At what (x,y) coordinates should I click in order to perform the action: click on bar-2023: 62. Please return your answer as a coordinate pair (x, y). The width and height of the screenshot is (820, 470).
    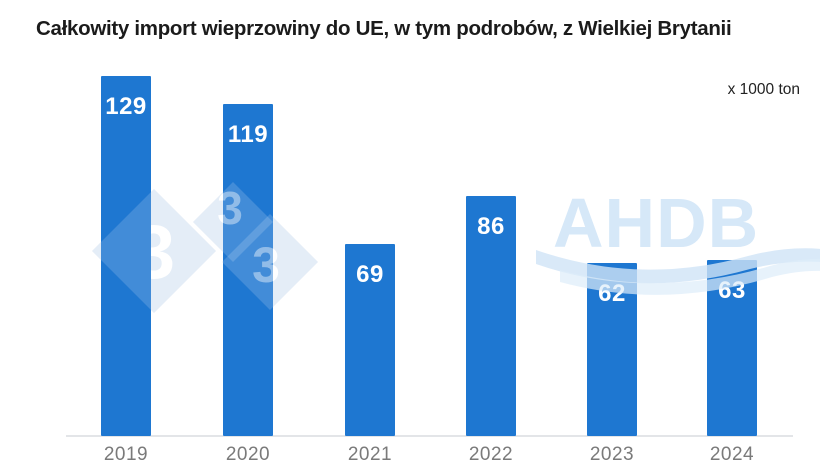
    Looking at the image, I should click on (612, 349).